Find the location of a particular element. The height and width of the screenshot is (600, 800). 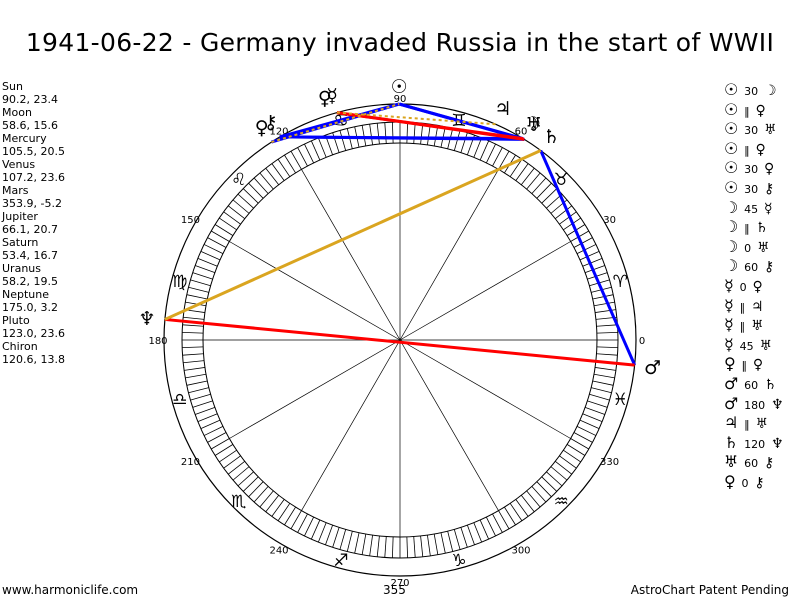

aspect-planet-a: ☉ is located at coordinates (731, 148).